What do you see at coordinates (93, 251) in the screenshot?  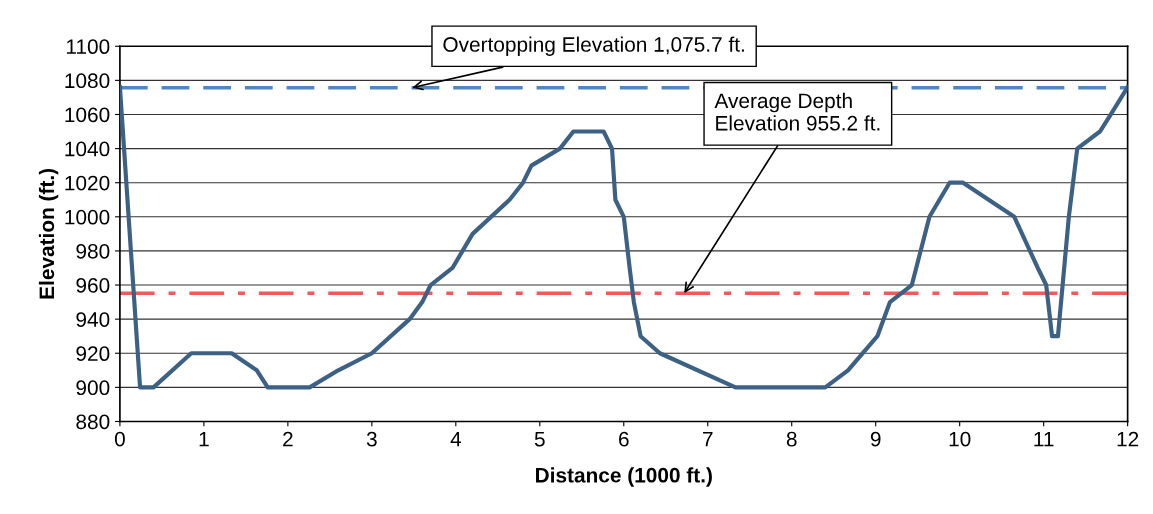 I see `y-tick-label: 980` at bounding box center [93, 251].